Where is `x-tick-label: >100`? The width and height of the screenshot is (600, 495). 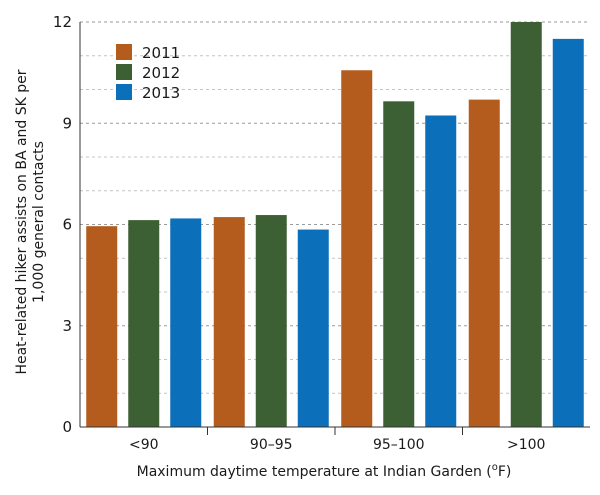
x-tick-label: >100 is located at coordinates (526, 445).